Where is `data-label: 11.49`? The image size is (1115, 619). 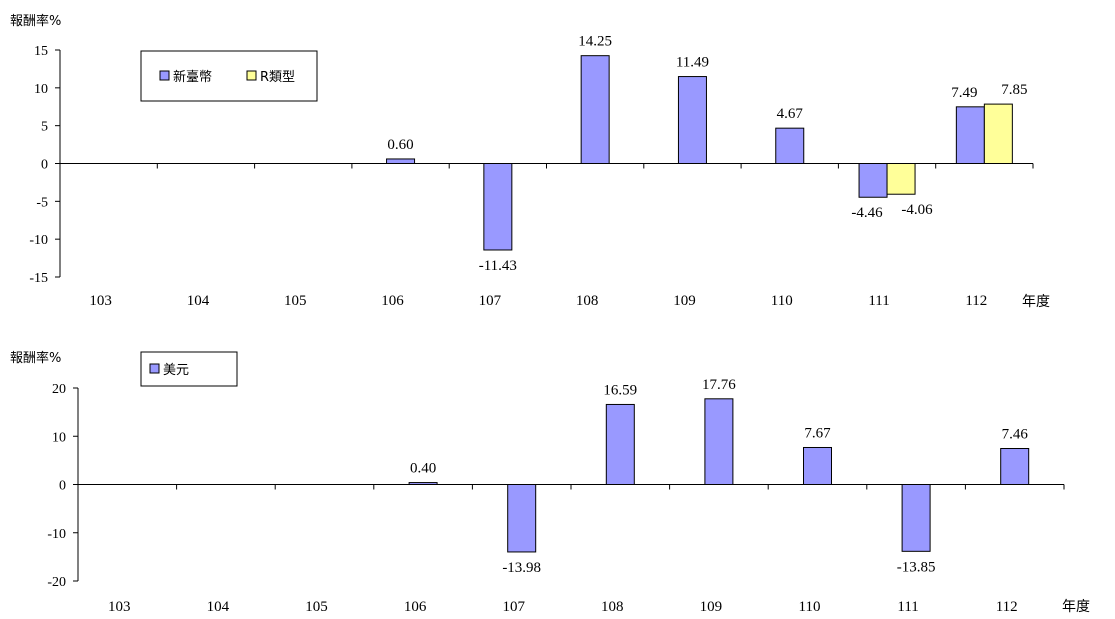 data-label: 11.49 is located at coordinates (692, 63).